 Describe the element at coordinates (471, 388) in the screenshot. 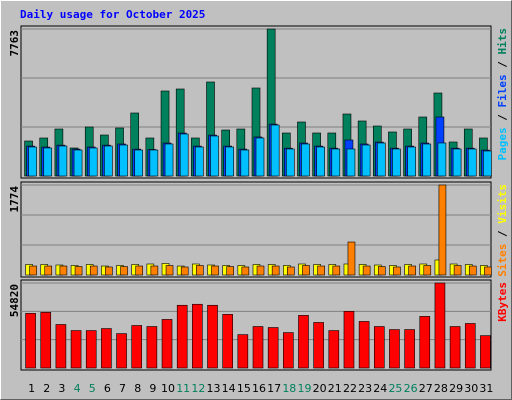

I see `x-tick-label: 30` at that location.